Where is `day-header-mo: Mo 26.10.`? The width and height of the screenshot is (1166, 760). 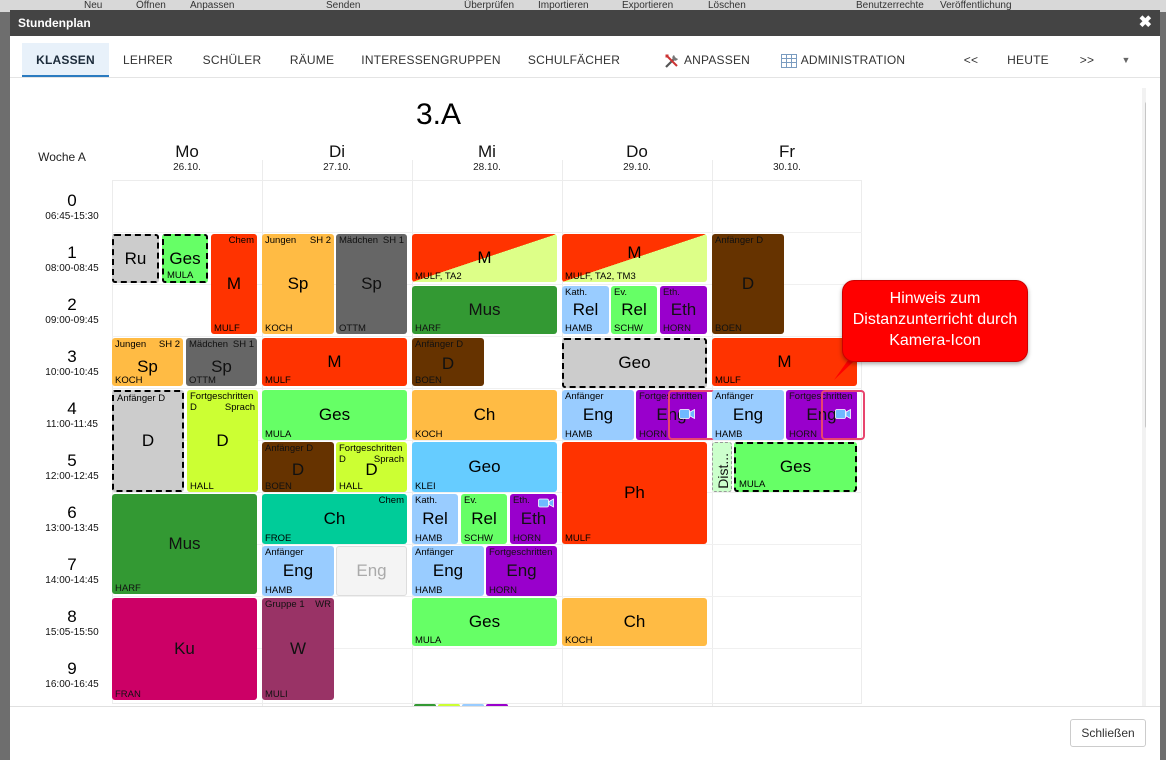
day-header-mo: Mo 26.10. is located at coordinates (187, 157).